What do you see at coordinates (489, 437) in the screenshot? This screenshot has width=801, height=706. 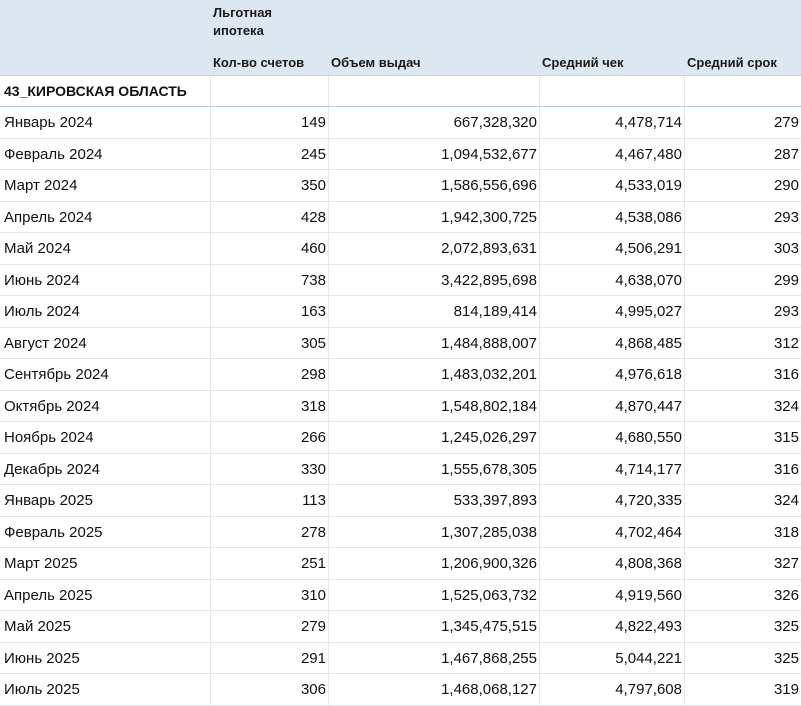 I see `volume-cell: 1,245,026,297` at bounding box center [489, 437].